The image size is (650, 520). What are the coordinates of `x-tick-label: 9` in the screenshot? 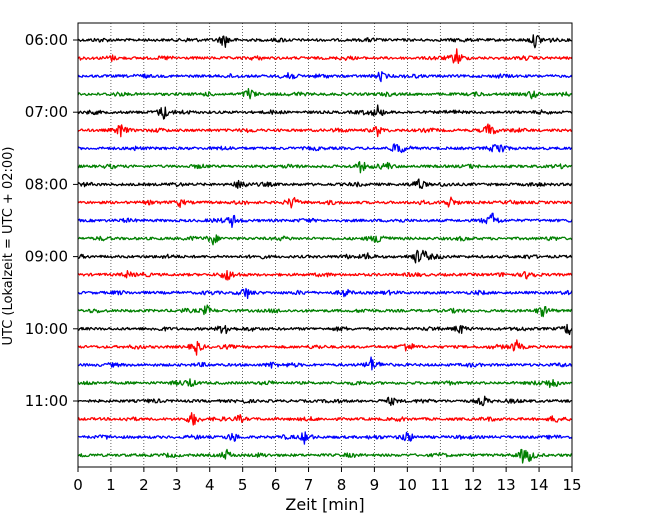 It's located at (375, 485).